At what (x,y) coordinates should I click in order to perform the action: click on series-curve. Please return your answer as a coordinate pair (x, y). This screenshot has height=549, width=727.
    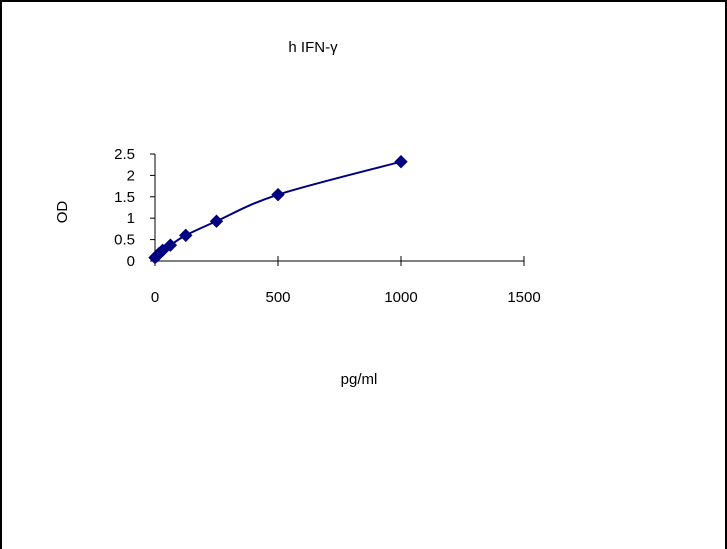
    Looking at the image, I should click on (278, 209).